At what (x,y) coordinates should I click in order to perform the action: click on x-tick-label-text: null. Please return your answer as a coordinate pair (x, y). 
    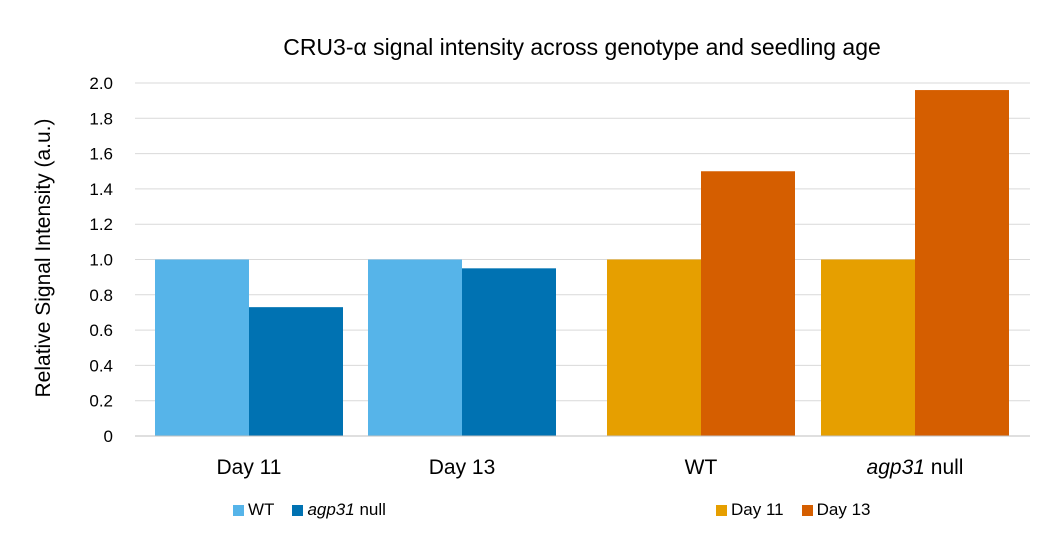
    Looking at the image, I should click on (944, 467).